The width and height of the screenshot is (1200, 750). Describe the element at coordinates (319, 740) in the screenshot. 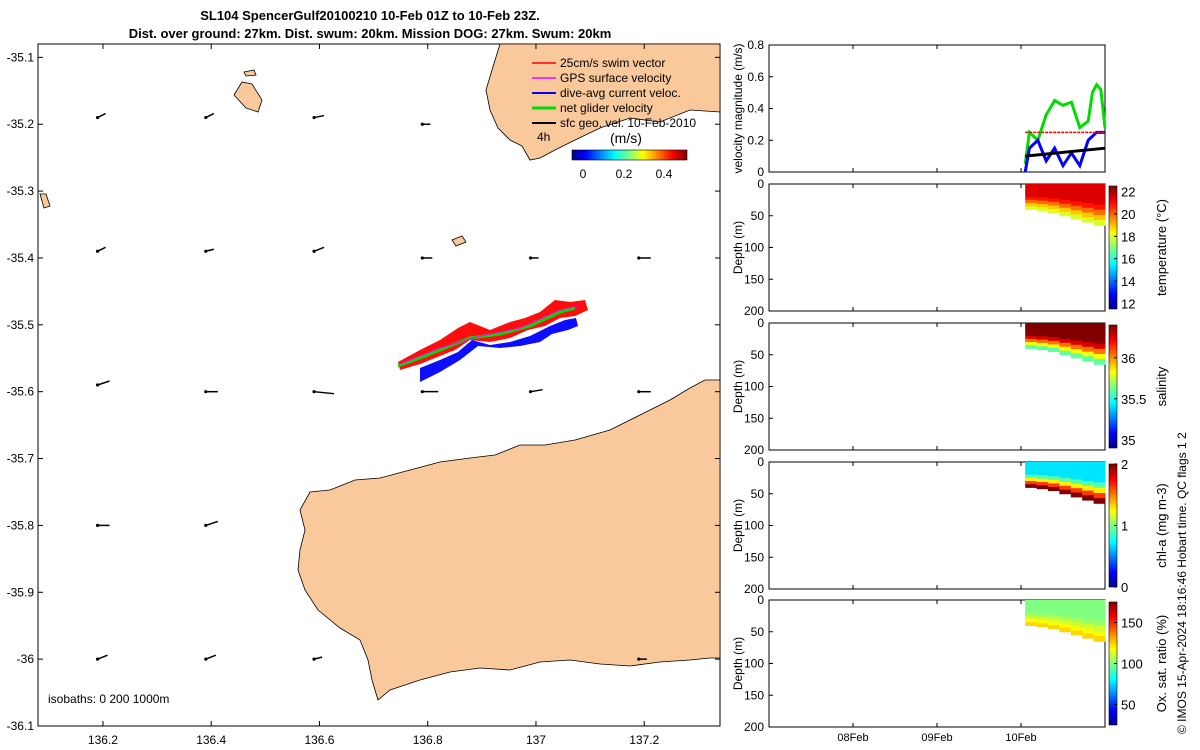

I see `map-x-tick-label: 136.6` at that location.